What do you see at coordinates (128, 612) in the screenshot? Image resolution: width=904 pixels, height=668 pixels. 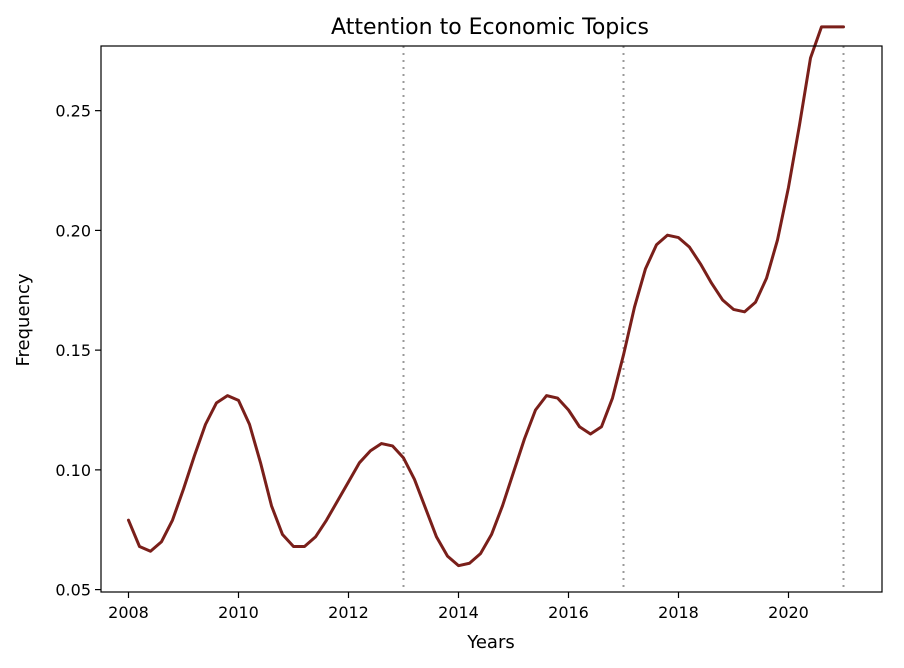 I see `x-tick-label: 2008` at bounding box center [128, 612].